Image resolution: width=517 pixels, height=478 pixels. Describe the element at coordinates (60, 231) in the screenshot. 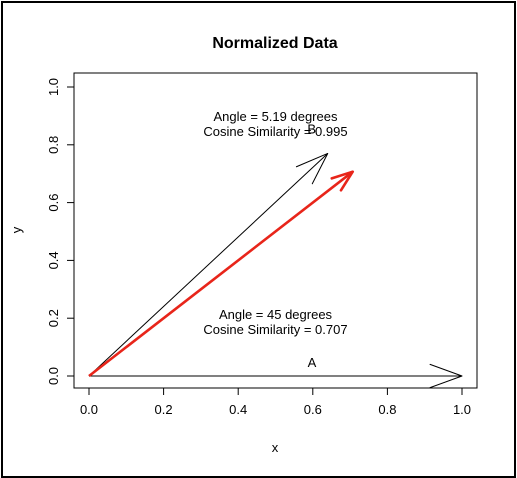

I see `y-axis: 0.0 0.2 0.4 0.6 0.8 1.0` at that location.